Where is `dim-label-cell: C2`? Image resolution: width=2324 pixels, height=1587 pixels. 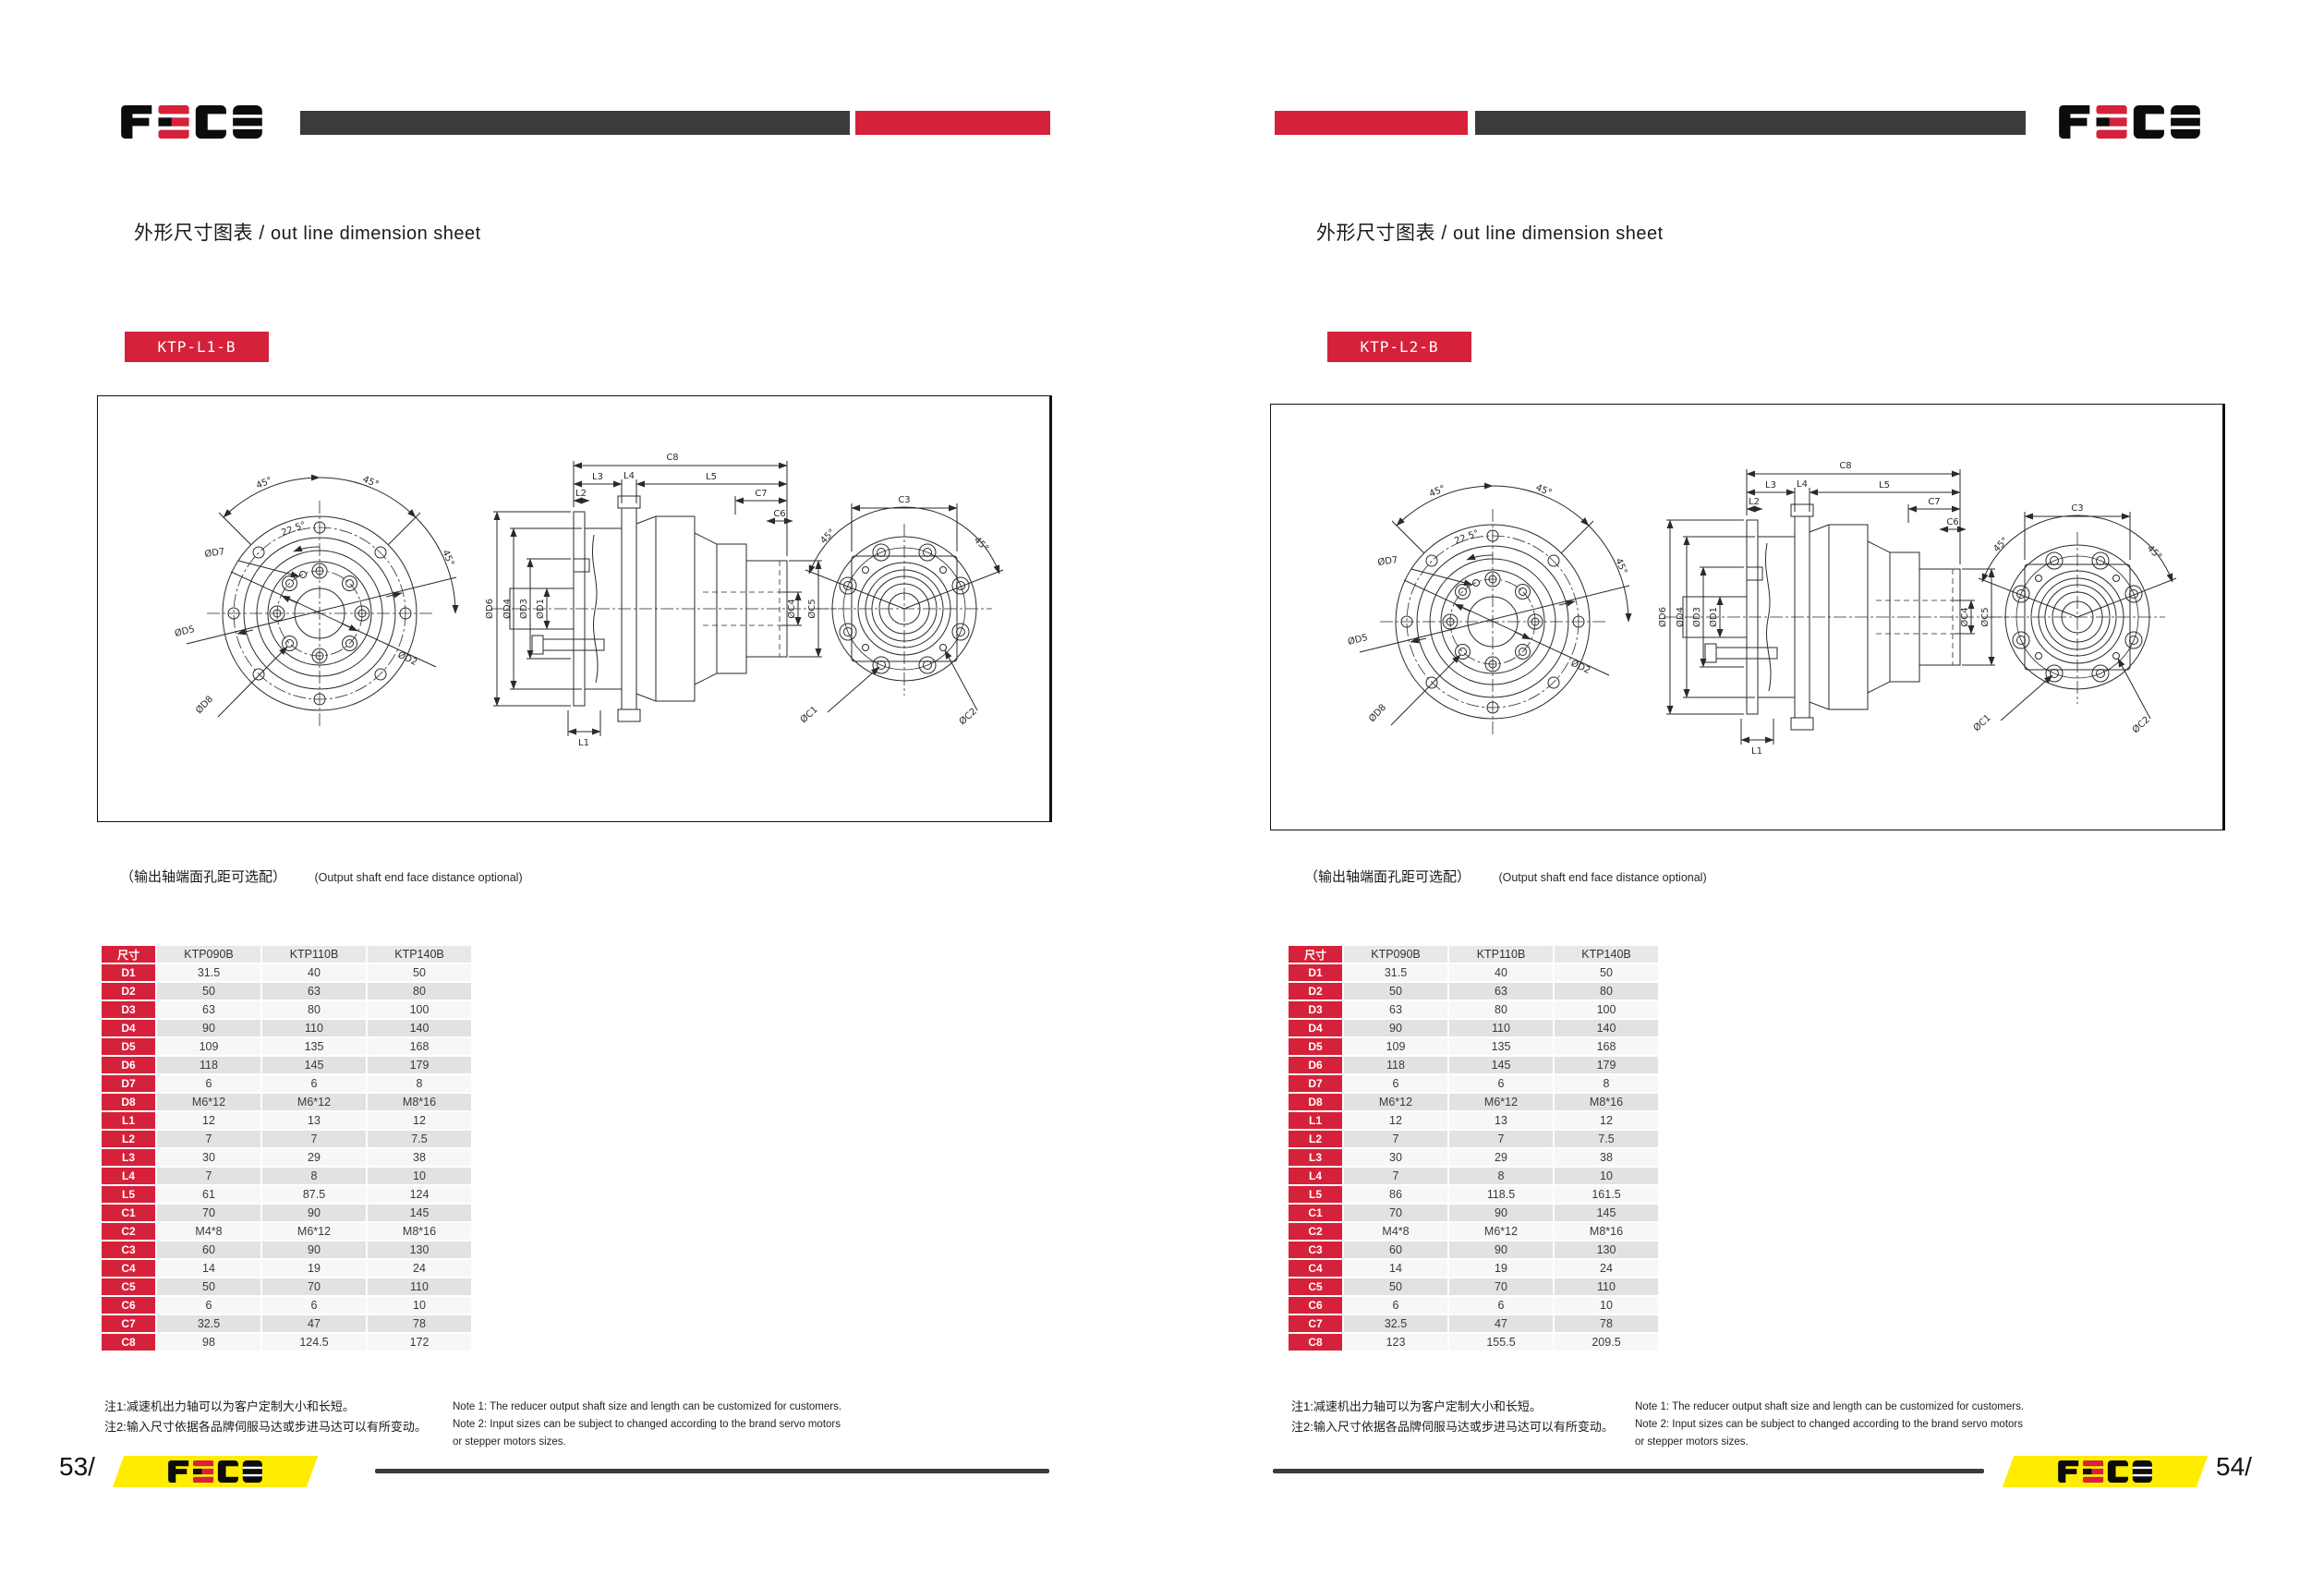 dim-label-cell: C2 is located at coordinates (1315, 1231).